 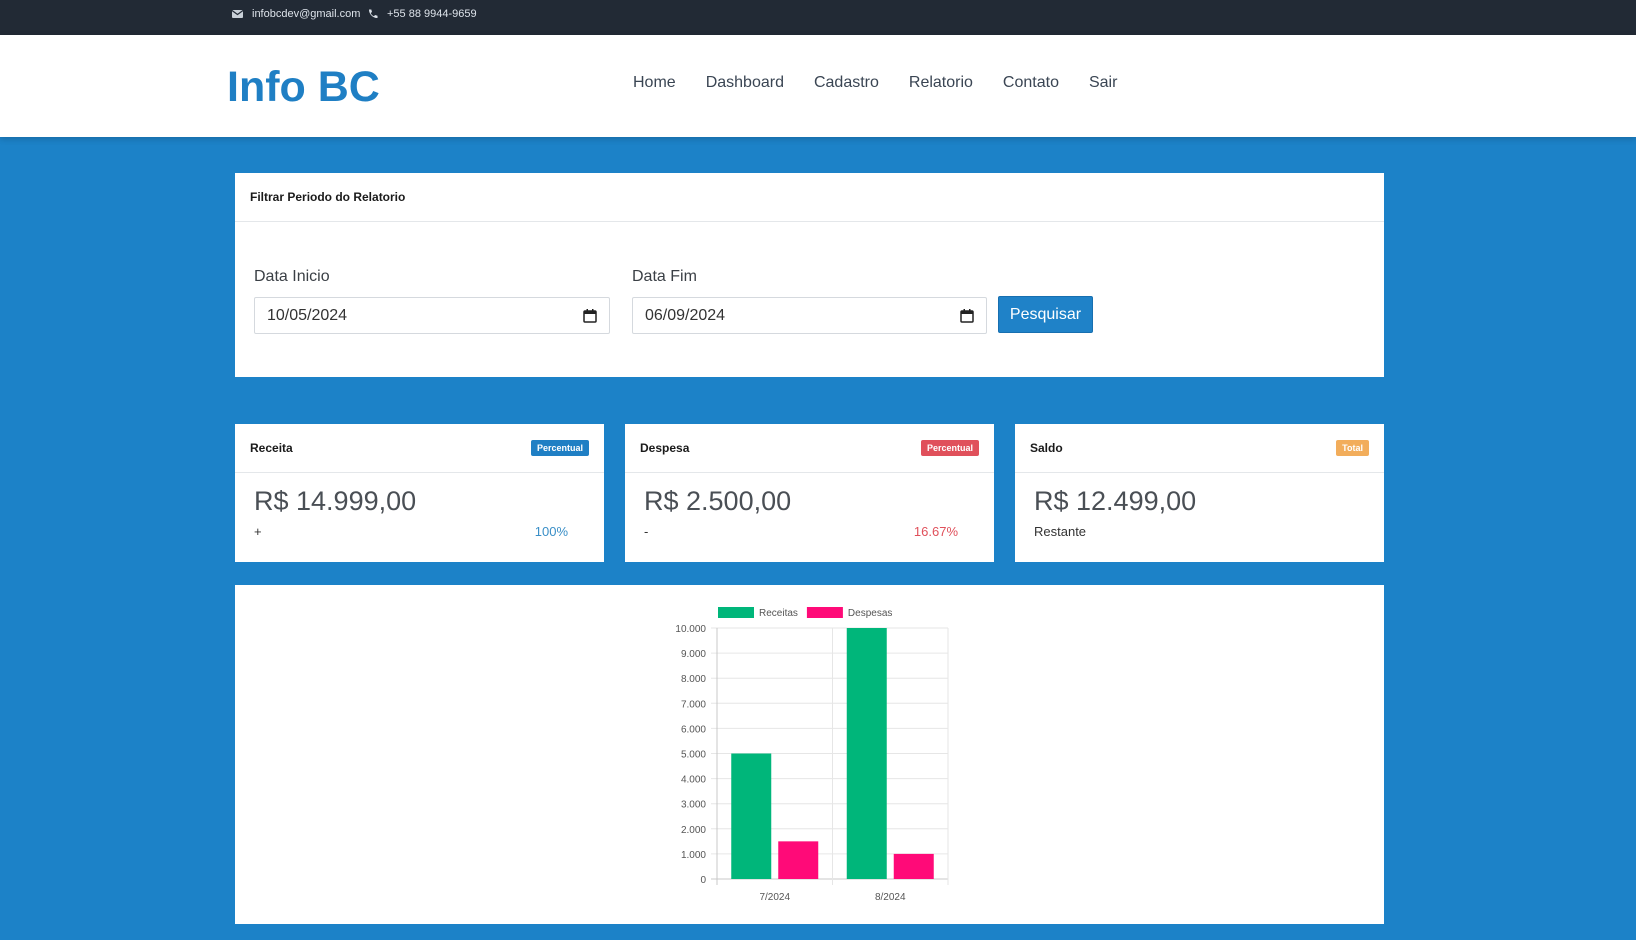 I want to click on saldo-title: Saldo, so click(x=1046, y=448).